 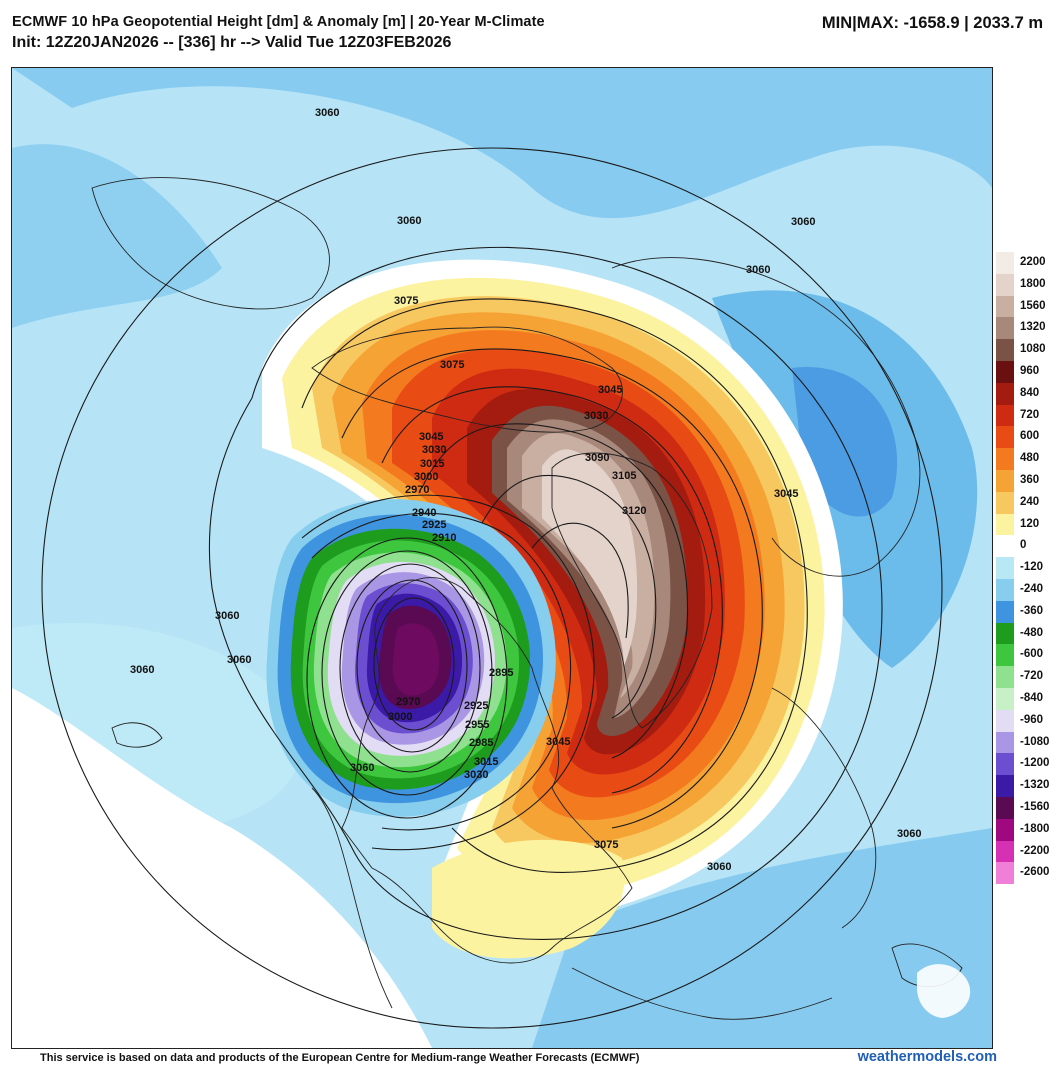 What do you see at coordinates (1032, 567) in the screenshot?
I see `legend-label: -120` at bounding box center [1032, 567].